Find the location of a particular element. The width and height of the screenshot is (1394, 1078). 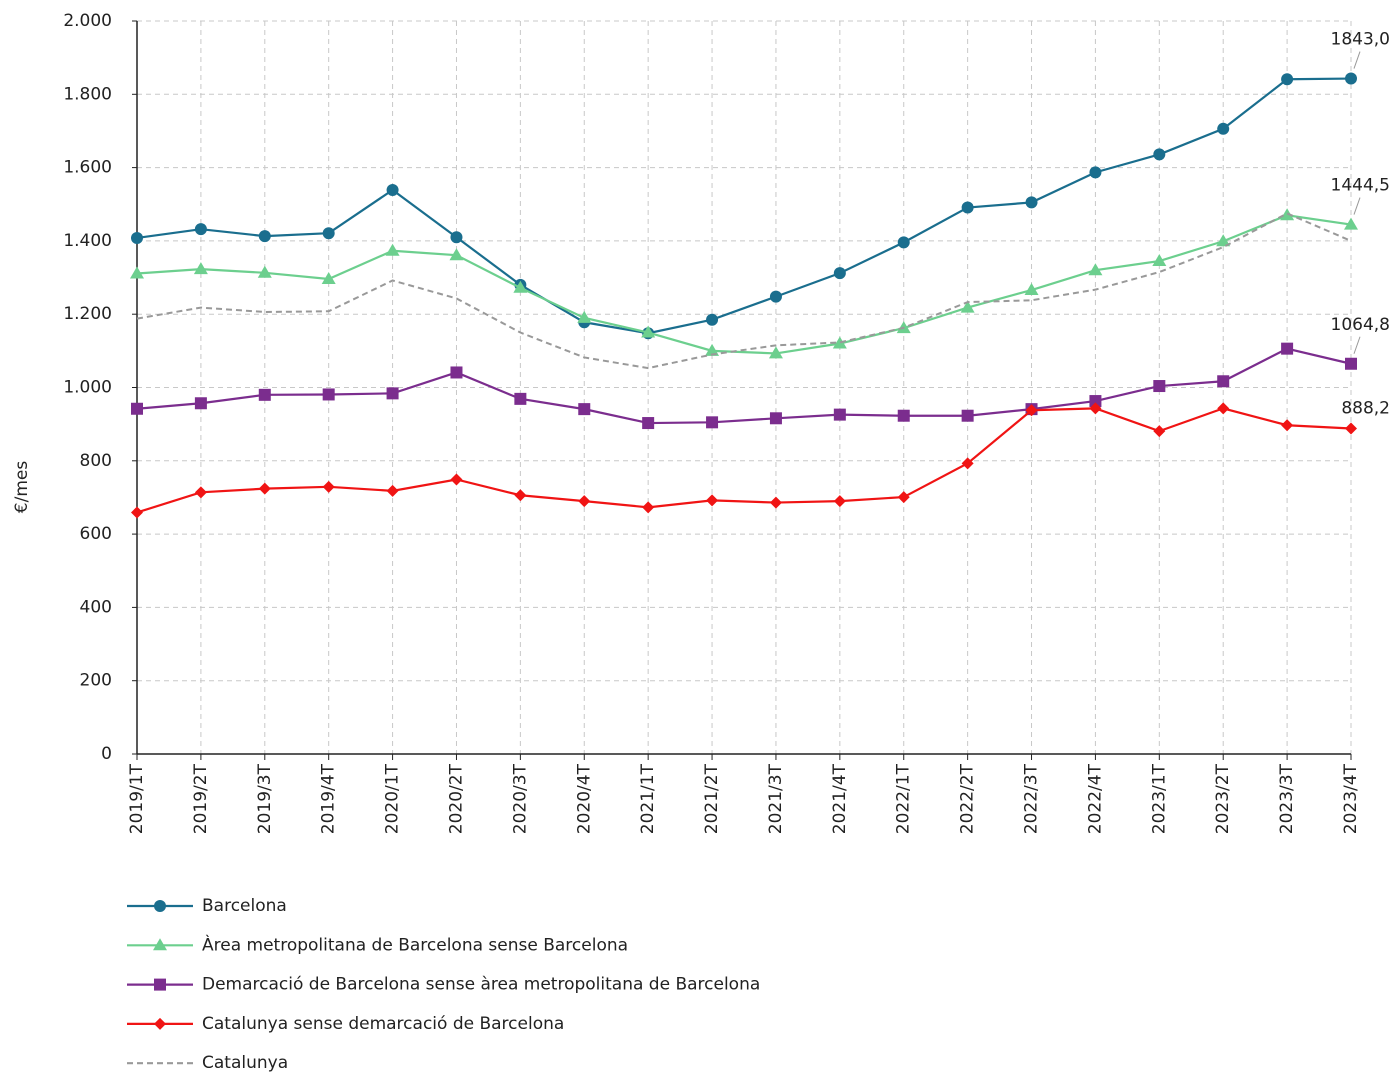

x-tick-label: 2020/3T is located at coordinates (520, 798).